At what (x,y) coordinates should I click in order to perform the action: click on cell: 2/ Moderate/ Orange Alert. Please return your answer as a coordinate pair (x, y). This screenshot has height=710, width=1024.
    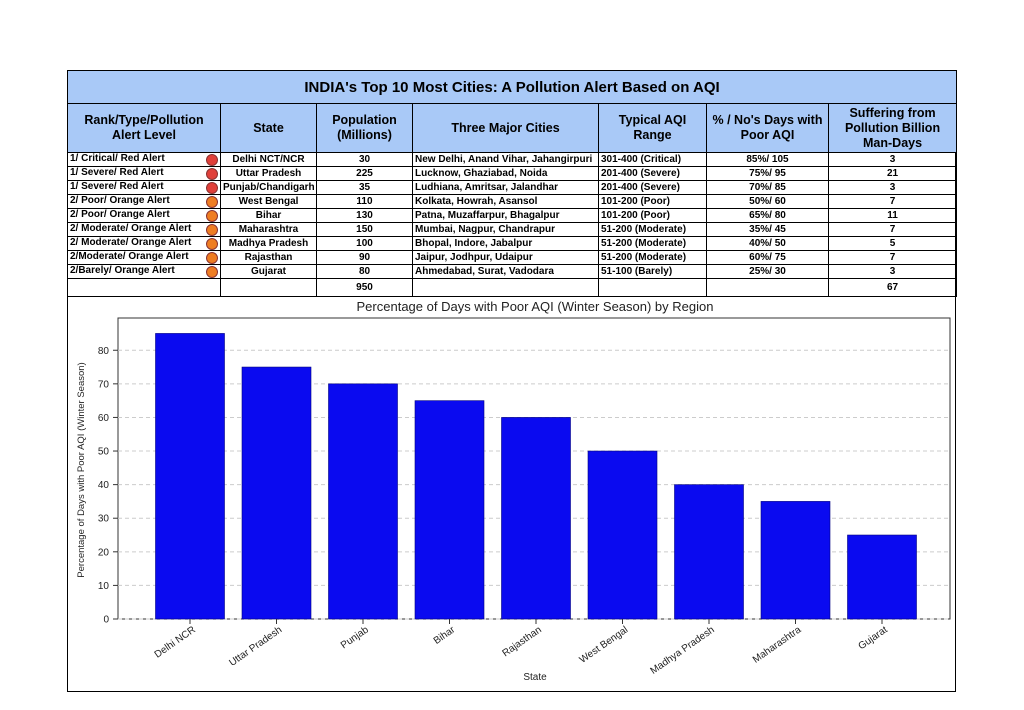
    Looking at the image, I should click on (144, 243).